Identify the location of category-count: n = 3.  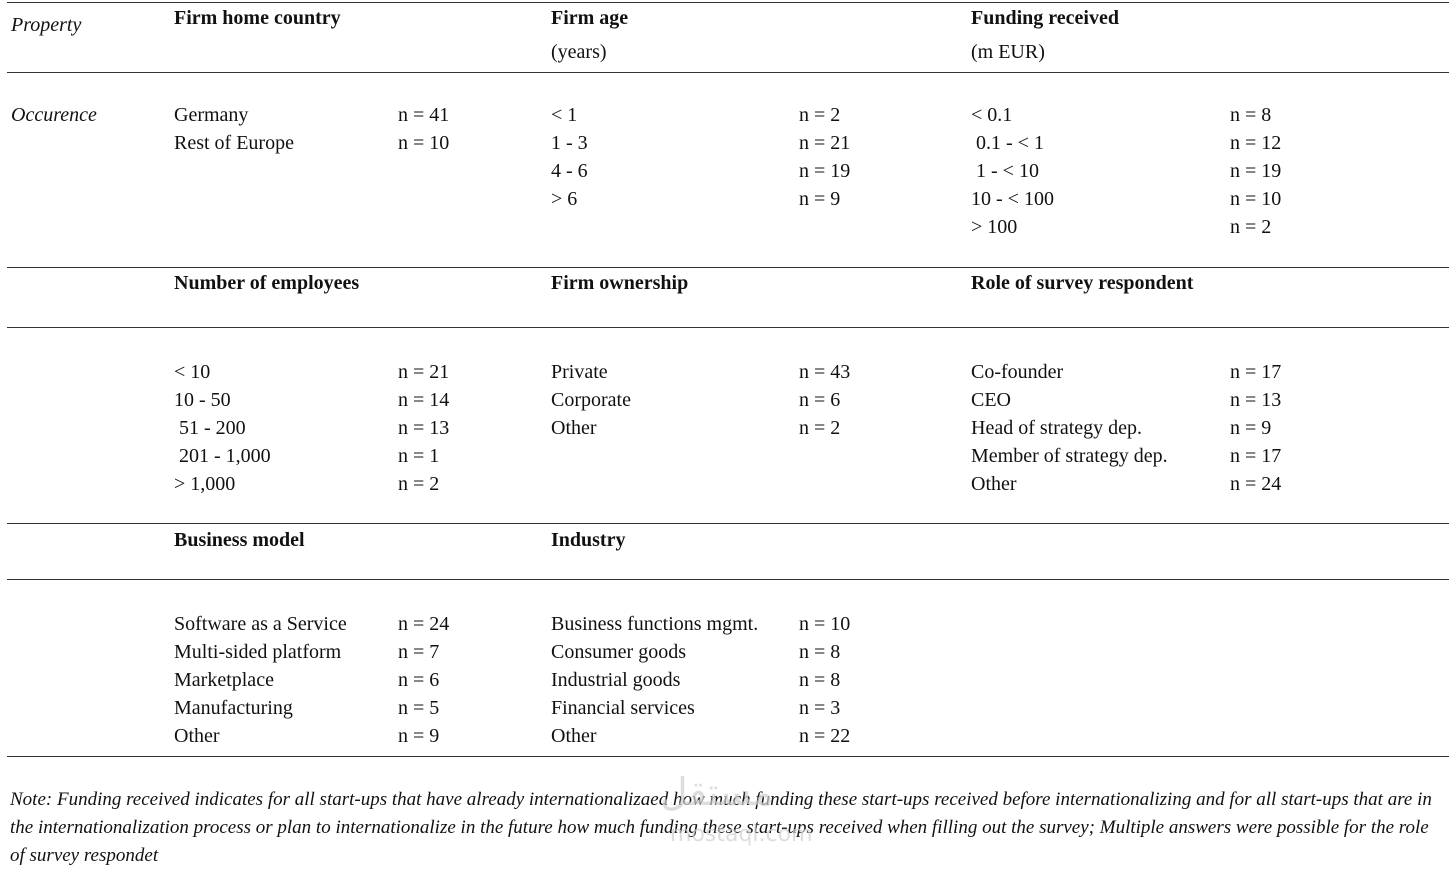
(820, 708).